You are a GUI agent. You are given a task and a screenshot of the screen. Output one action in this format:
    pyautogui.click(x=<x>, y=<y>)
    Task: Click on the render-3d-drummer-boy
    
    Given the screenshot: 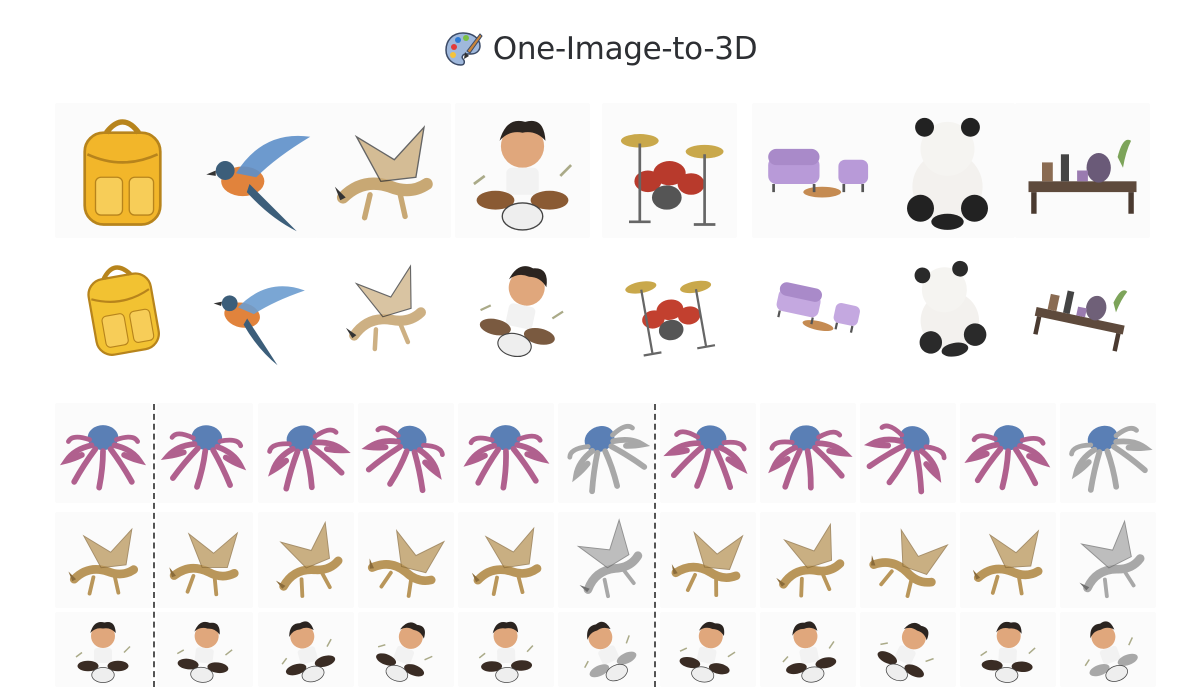 What is the action you would take?
    pyautogui.click(x=522, y=307)
    